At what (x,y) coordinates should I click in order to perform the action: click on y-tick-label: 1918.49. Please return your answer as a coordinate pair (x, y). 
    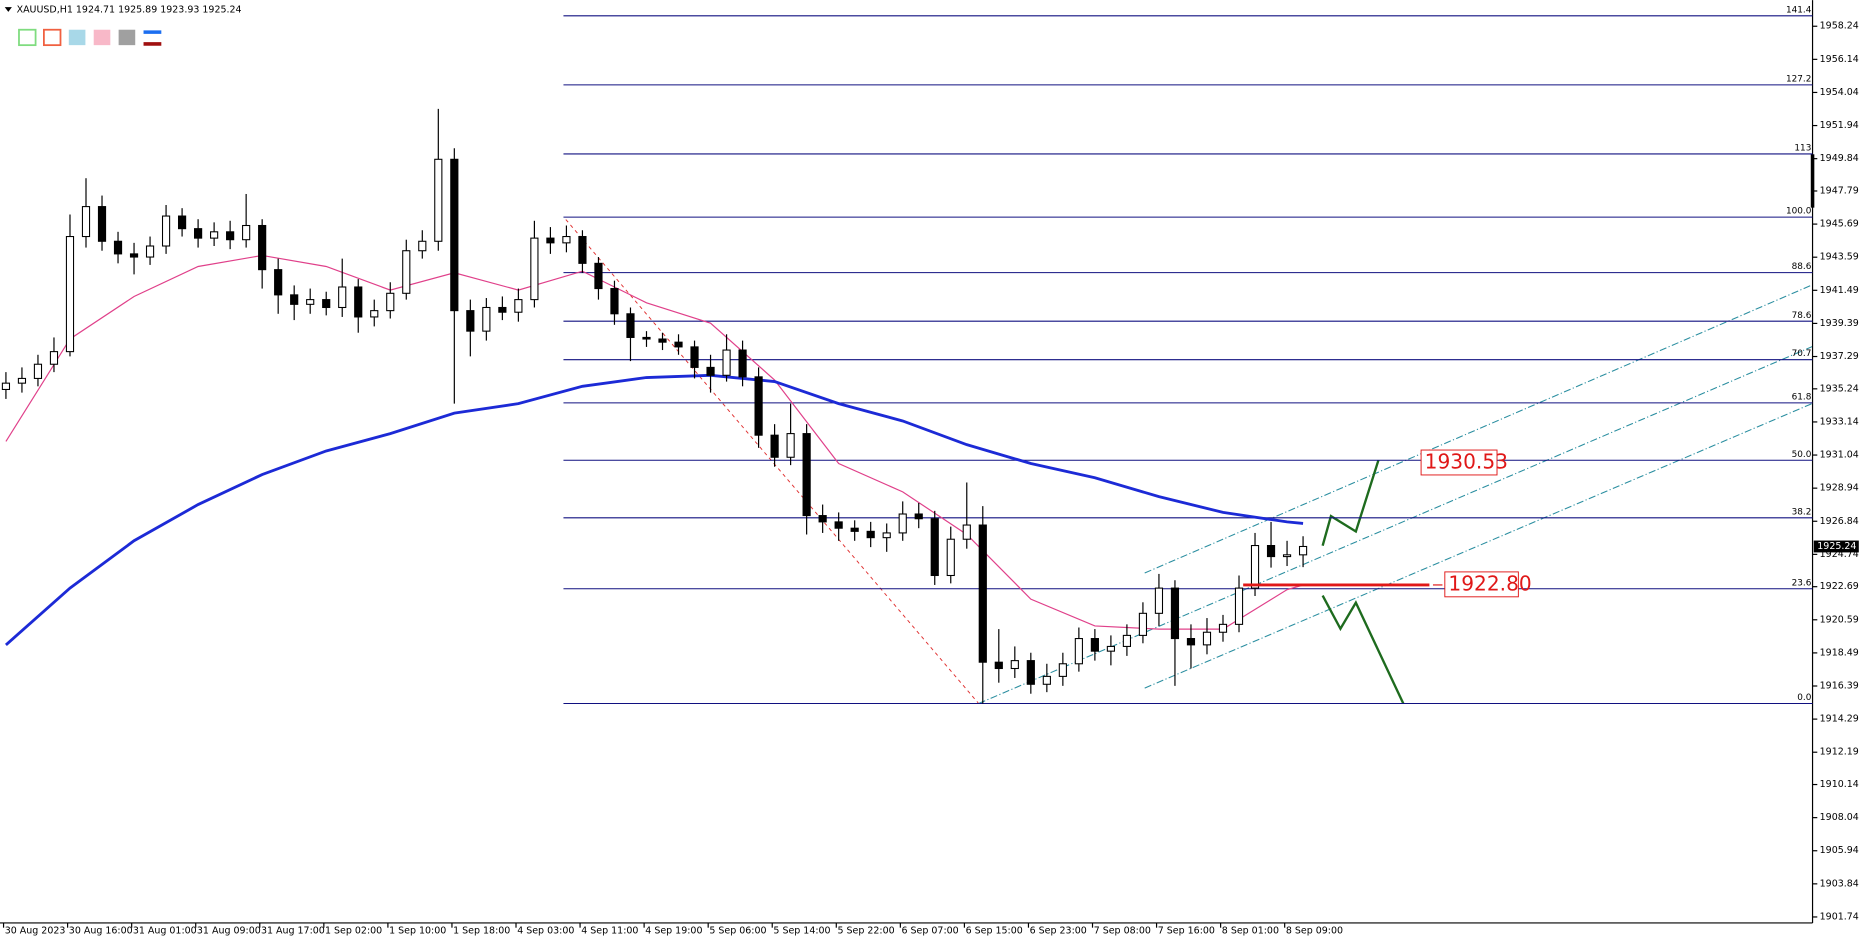
    Looking at the image, I should click on (1839, 652).